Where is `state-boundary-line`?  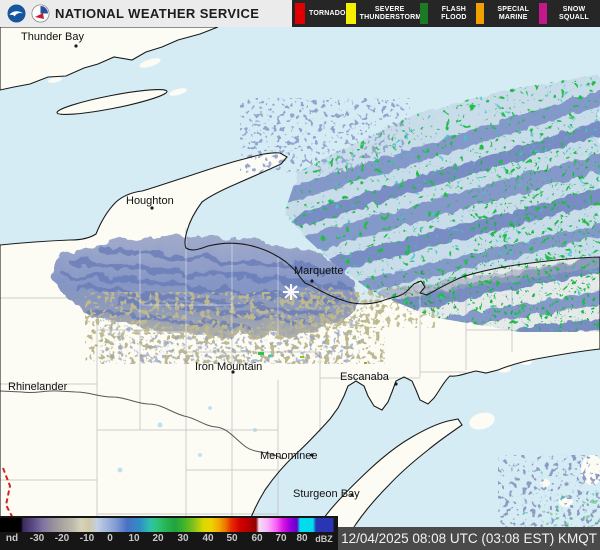
state-boundary-line is located at coordinates (142, 425).